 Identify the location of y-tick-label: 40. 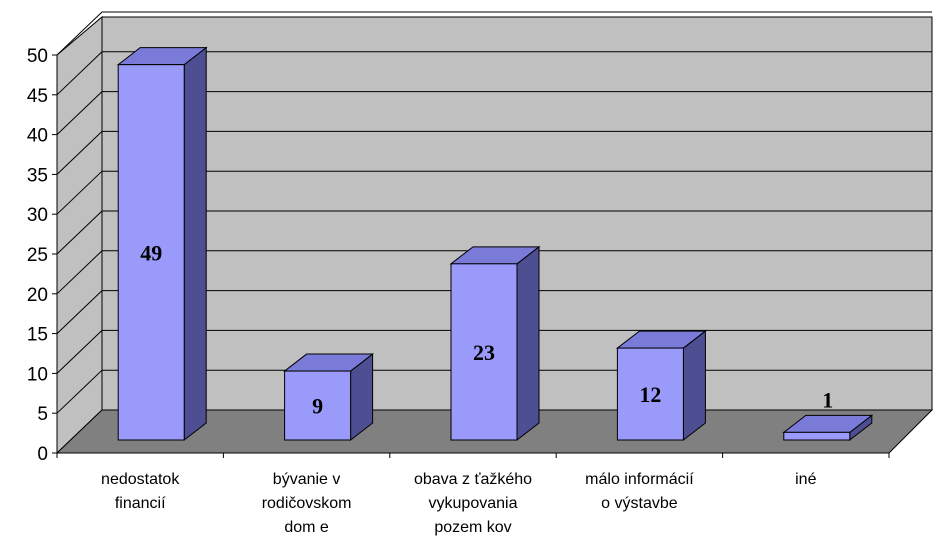
(37, 136).